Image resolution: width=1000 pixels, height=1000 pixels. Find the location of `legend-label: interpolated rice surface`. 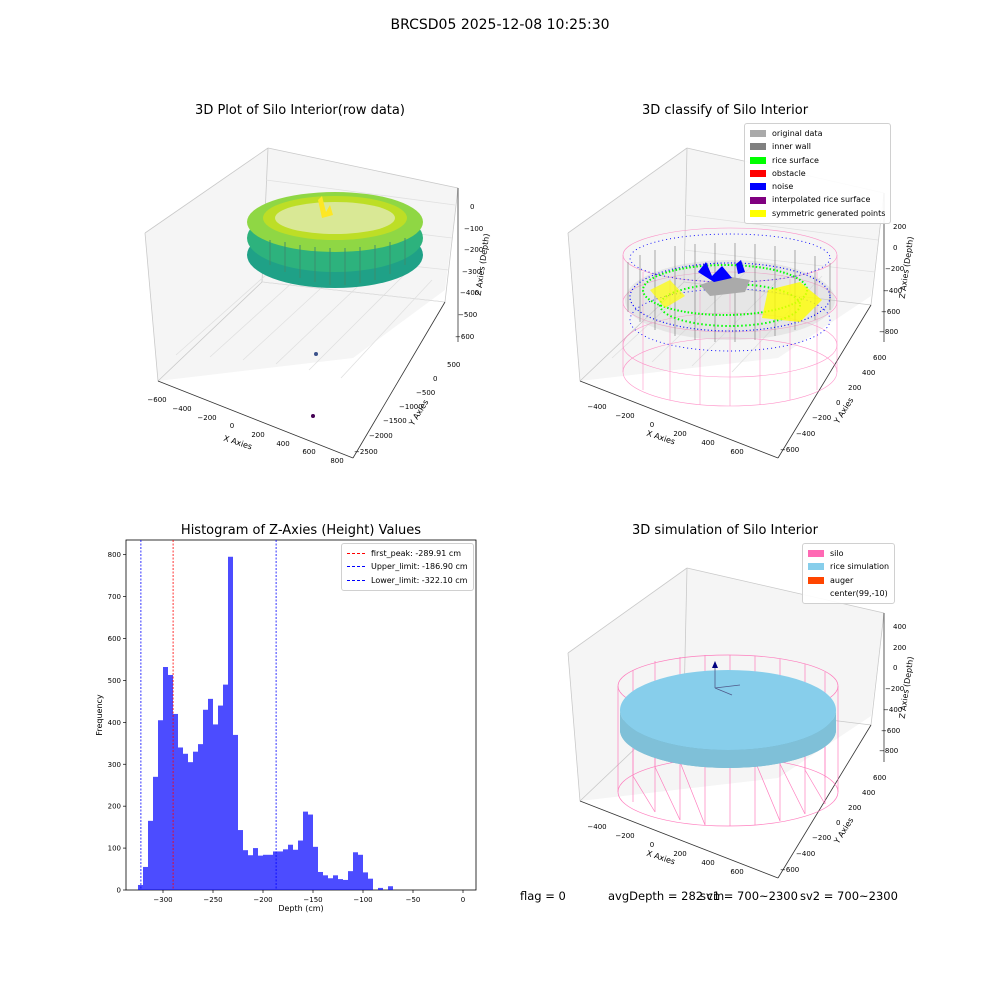

legend-label: interpolated rice surface is located at coordinates (821, 200).